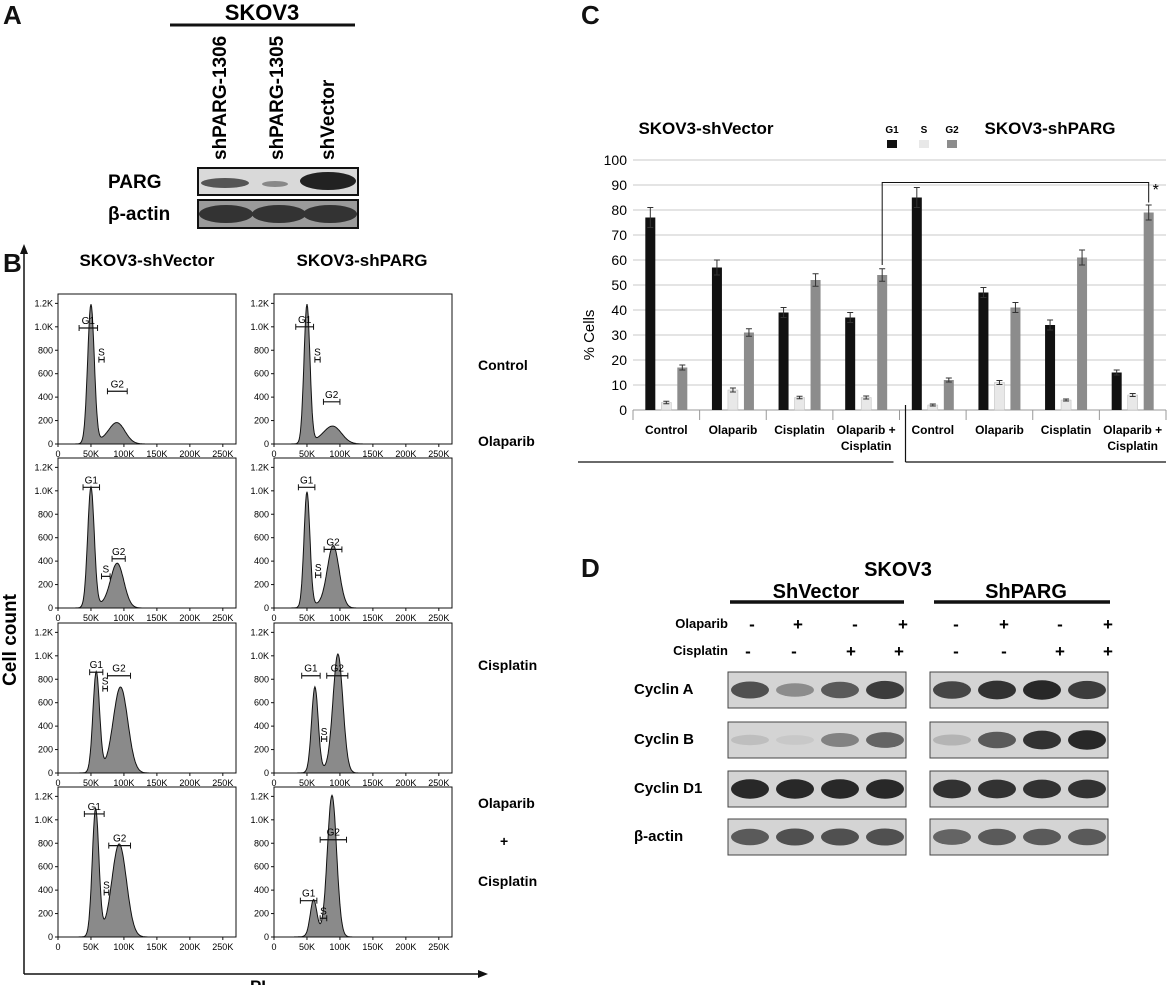 Image resolution: width=1170 pixels, height=985 pixels. I want to click on y-tick-label: 80, so click(619, 210).